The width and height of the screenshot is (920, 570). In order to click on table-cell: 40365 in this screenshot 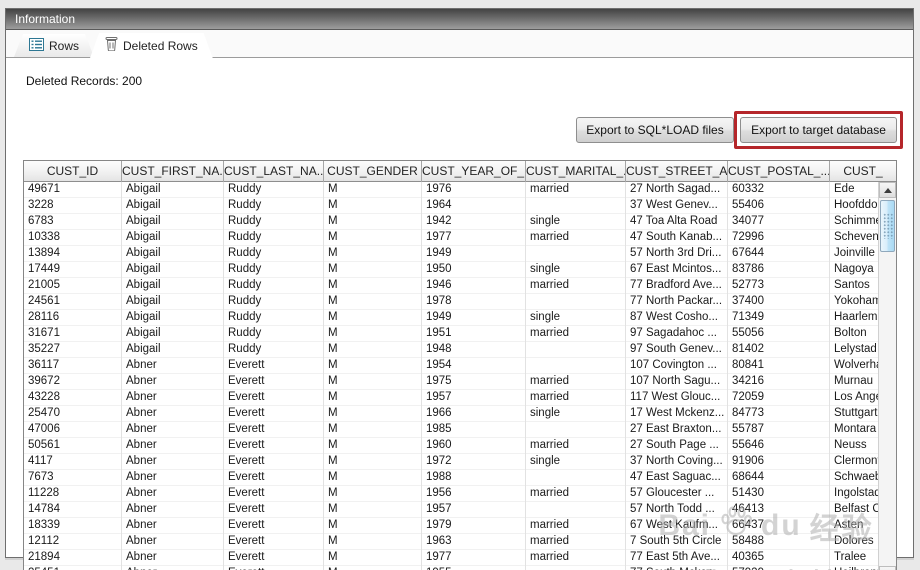, I will do `click(779, 558)`.